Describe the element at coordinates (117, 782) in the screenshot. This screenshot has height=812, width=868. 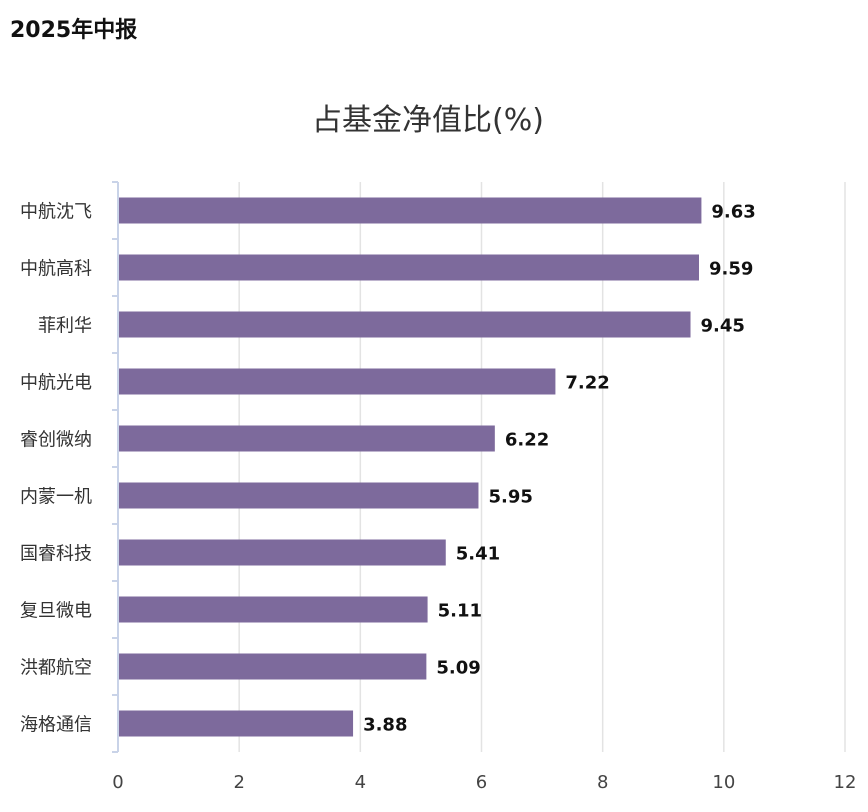
I see `x-tick-label: 0` at that location.